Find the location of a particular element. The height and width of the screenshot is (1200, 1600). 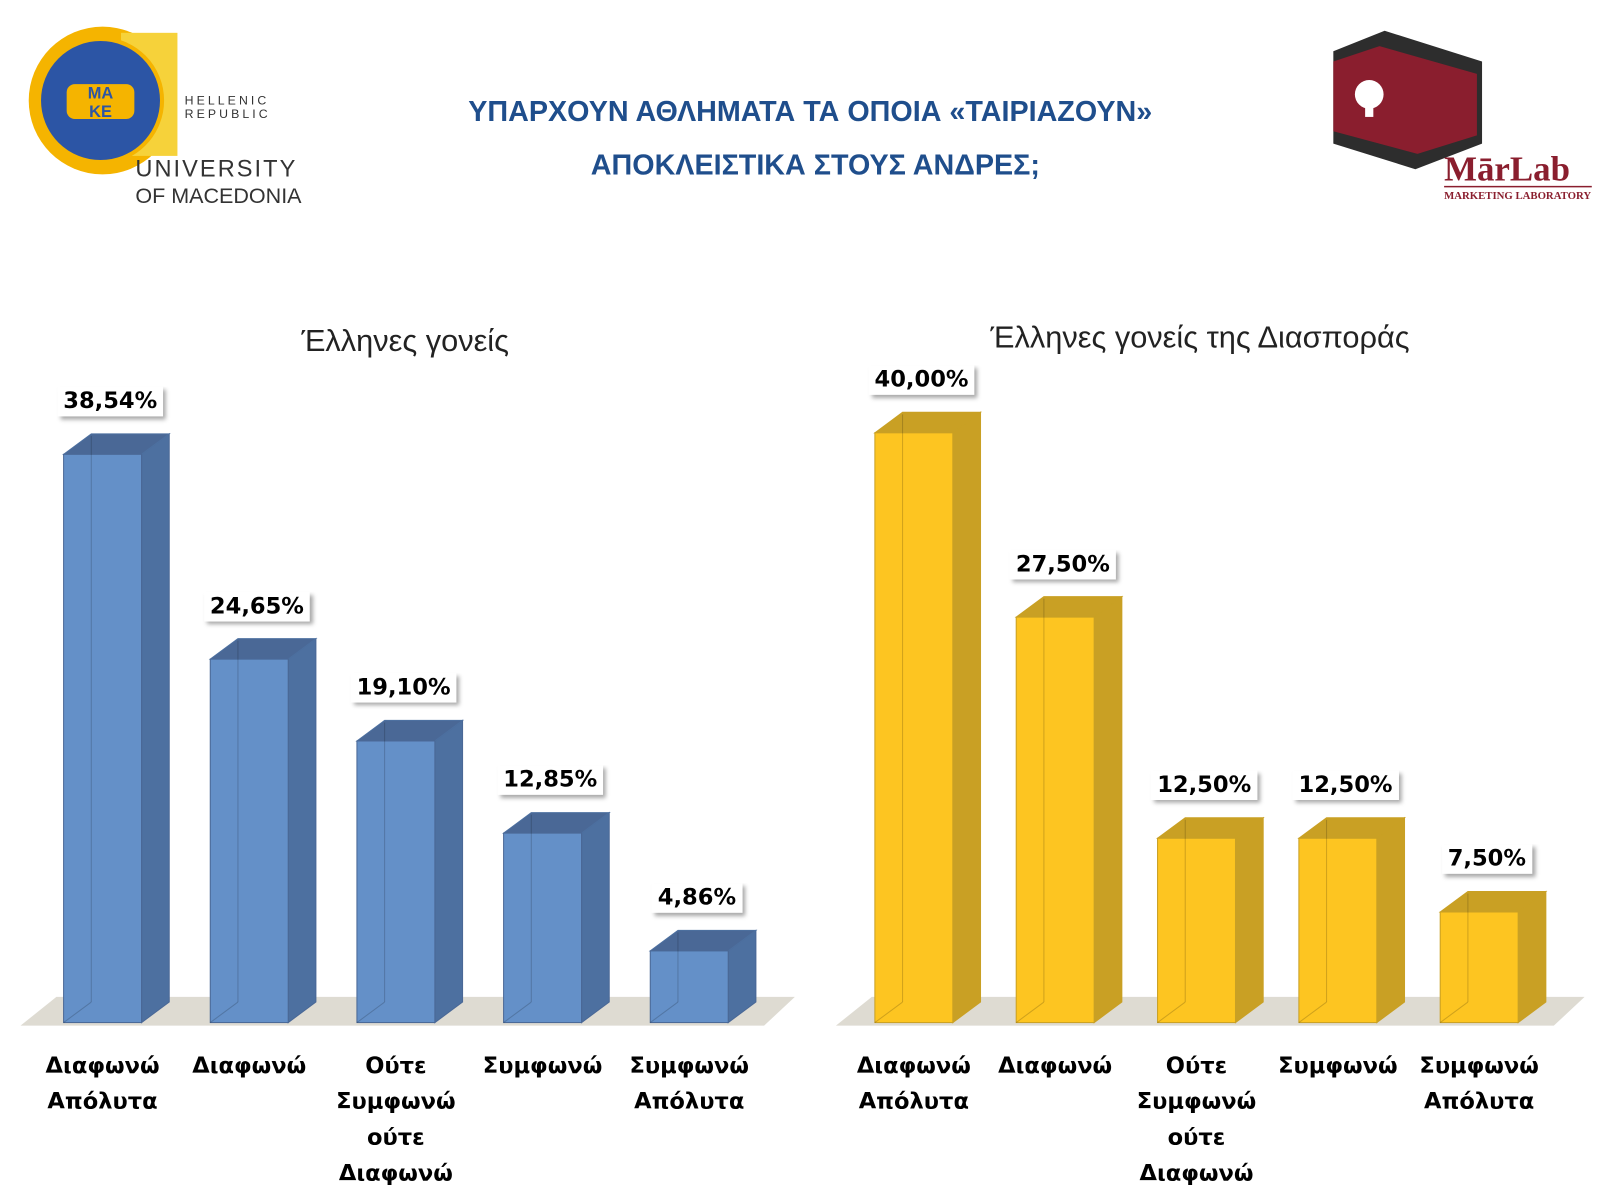

value-label-box: 38,54% is located at coordinates (110, 401).